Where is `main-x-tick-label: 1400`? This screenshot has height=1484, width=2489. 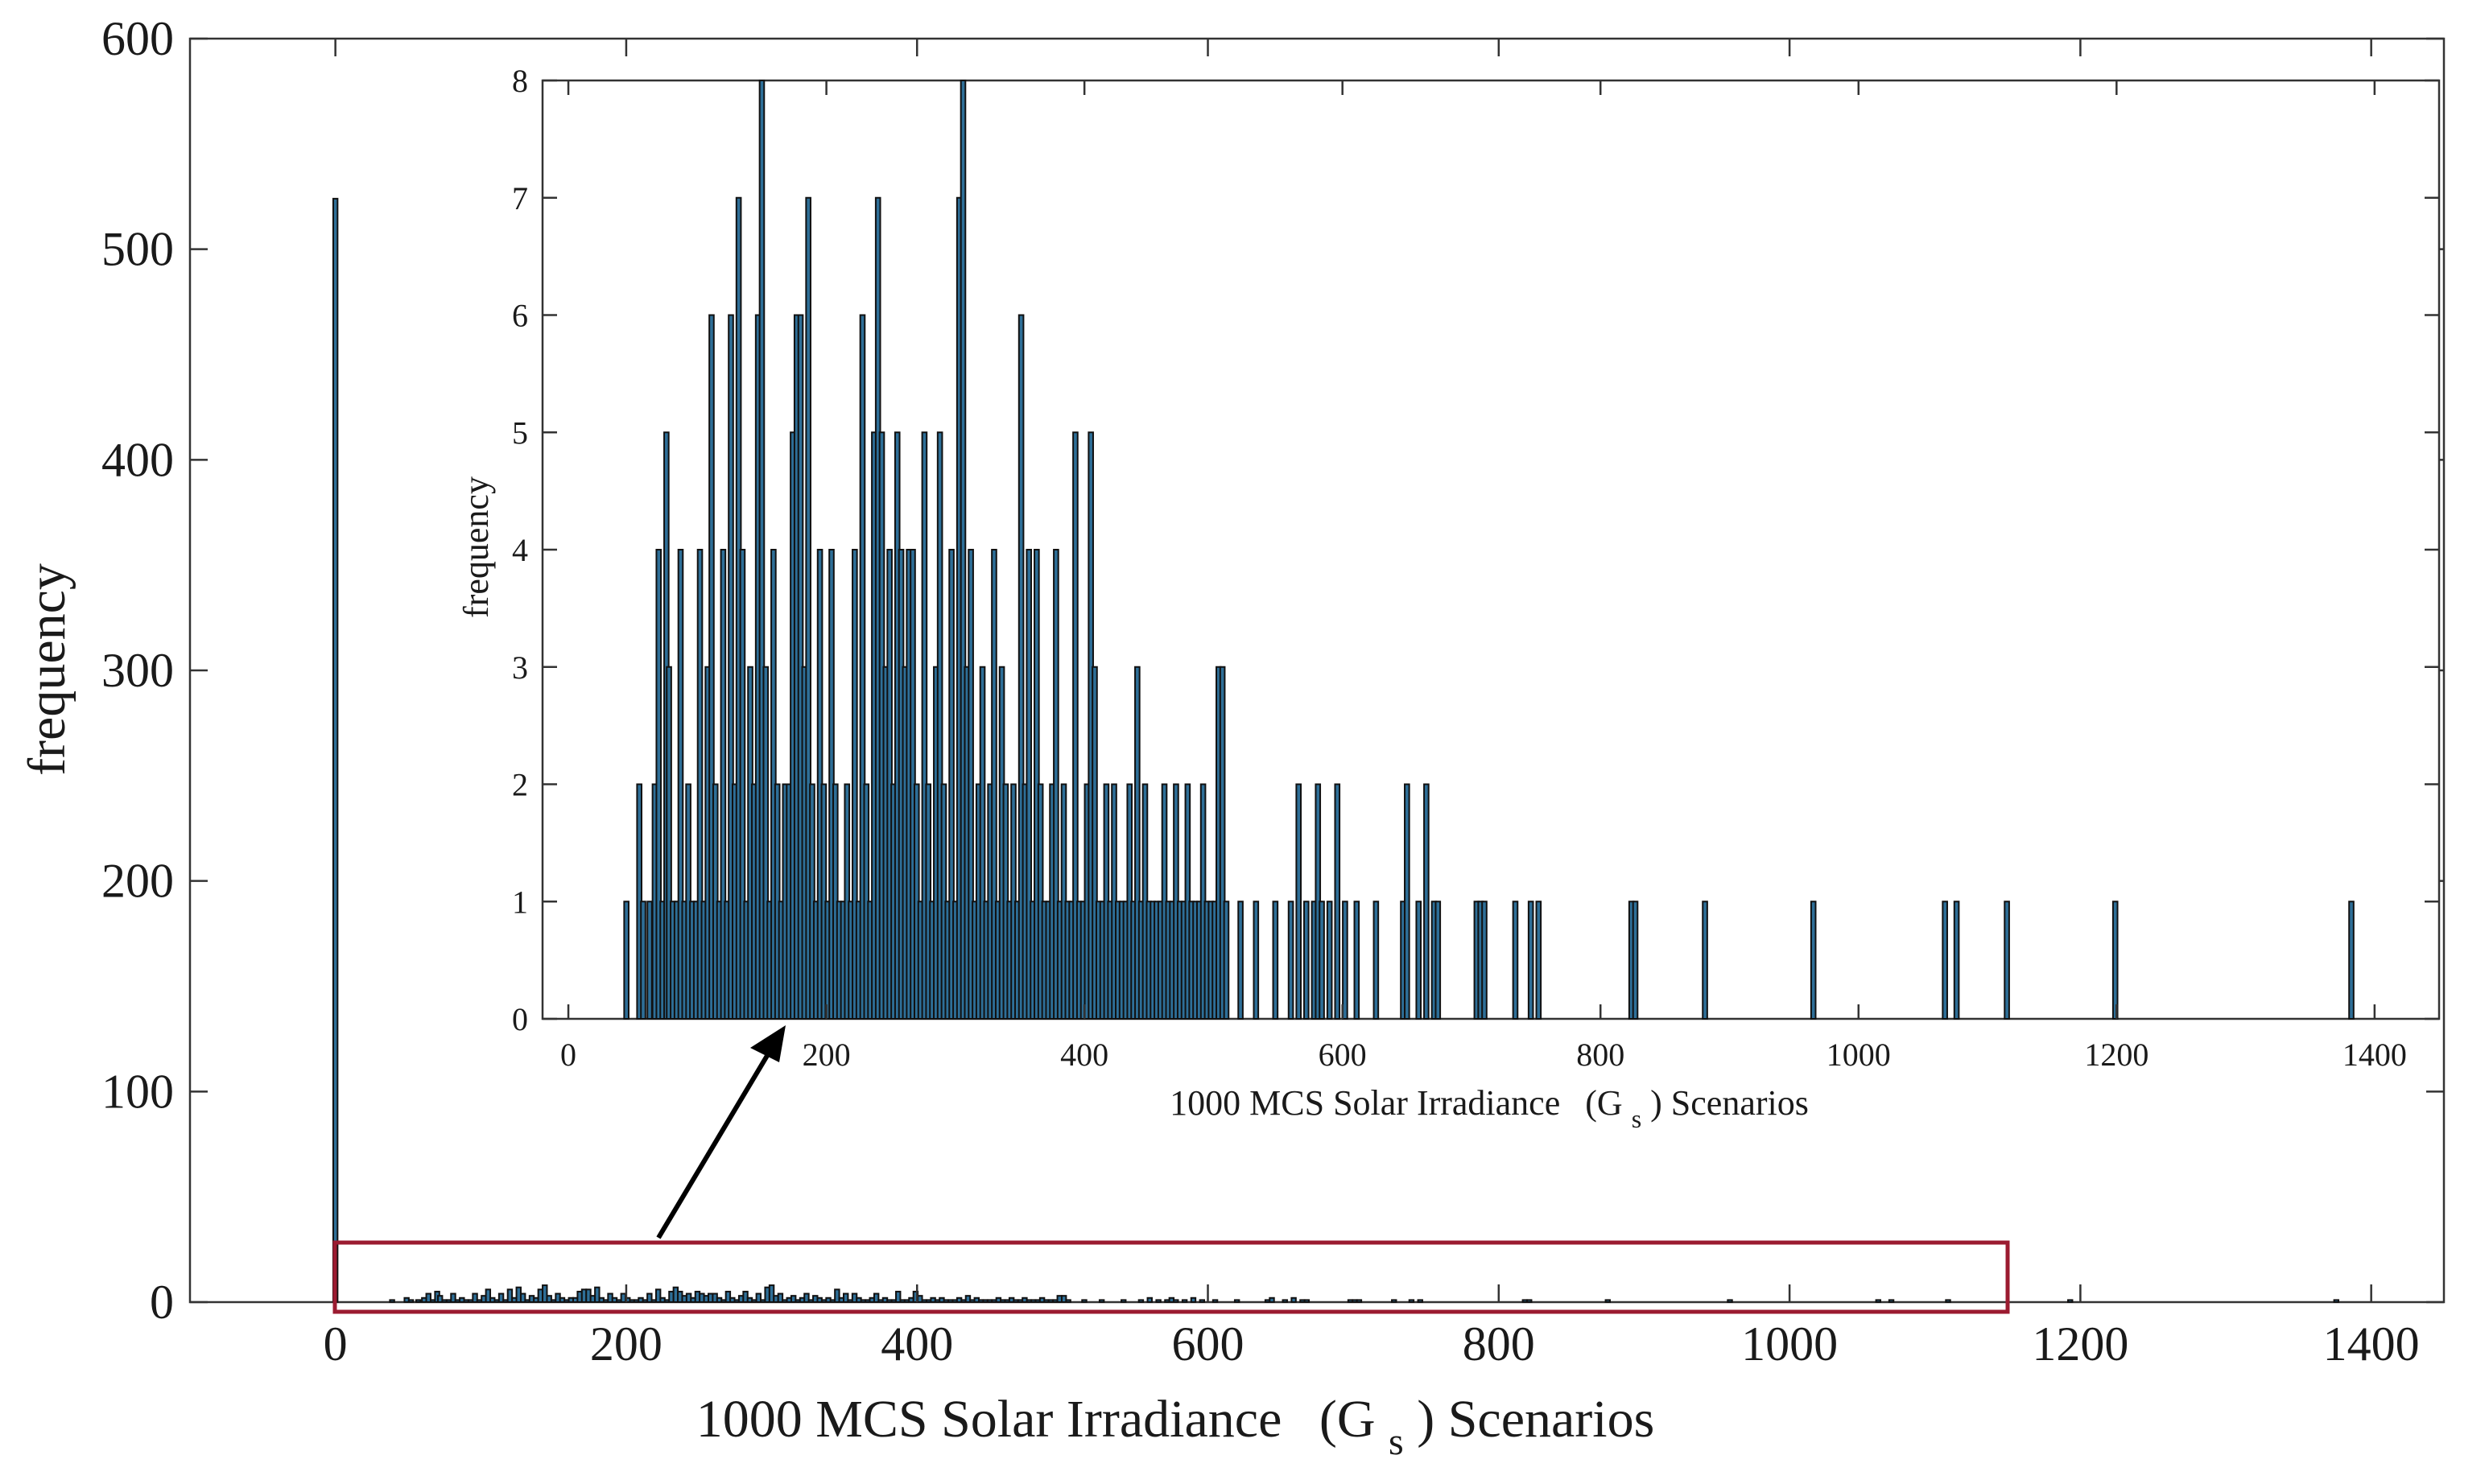
main-x-tick-label: 1400 is located at coordinates (2371, 1344).